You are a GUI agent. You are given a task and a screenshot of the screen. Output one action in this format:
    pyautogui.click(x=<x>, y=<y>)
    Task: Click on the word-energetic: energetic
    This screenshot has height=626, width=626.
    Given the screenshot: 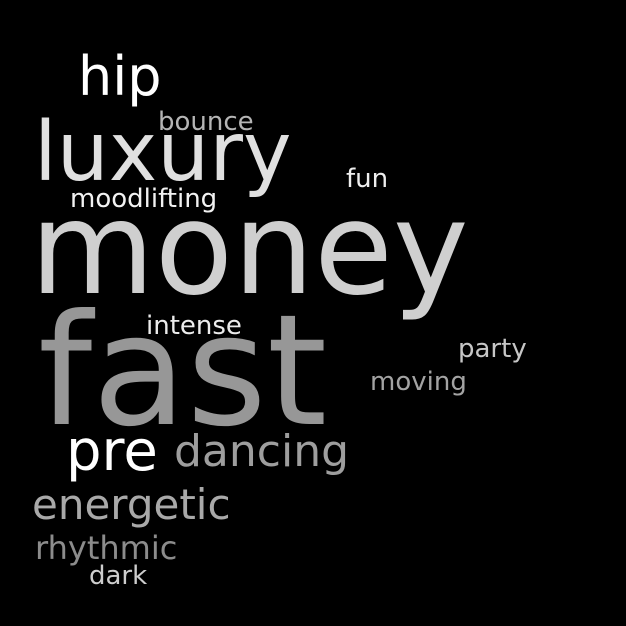 What is the action you would take?
    pyautogui.click(x=131, y=504)
    